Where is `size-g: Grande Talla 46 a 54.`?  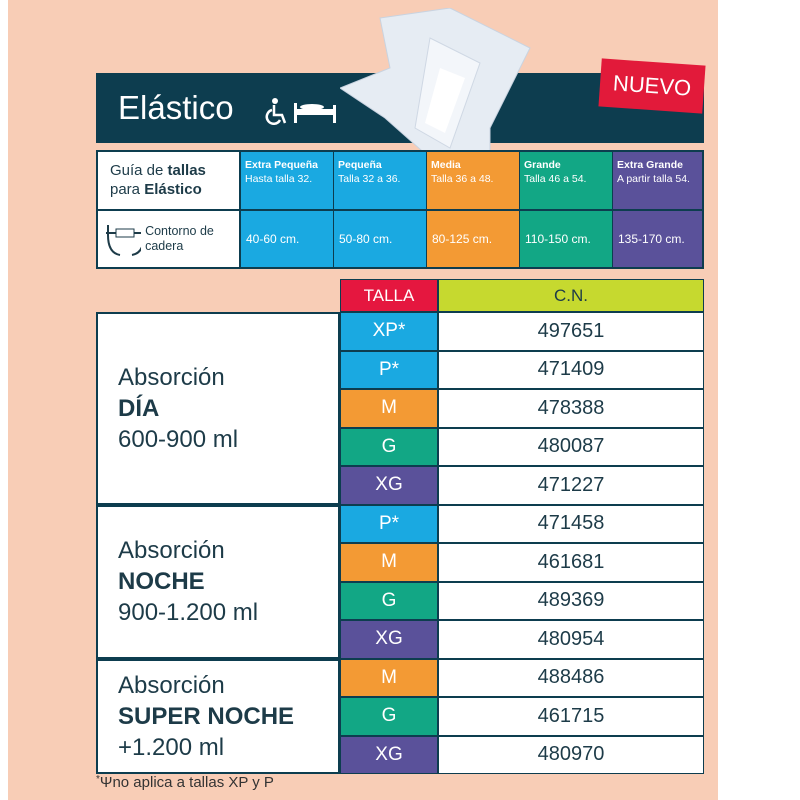
size-g: Grande Talla 46 a 54. is located at coordinates (566, 180).